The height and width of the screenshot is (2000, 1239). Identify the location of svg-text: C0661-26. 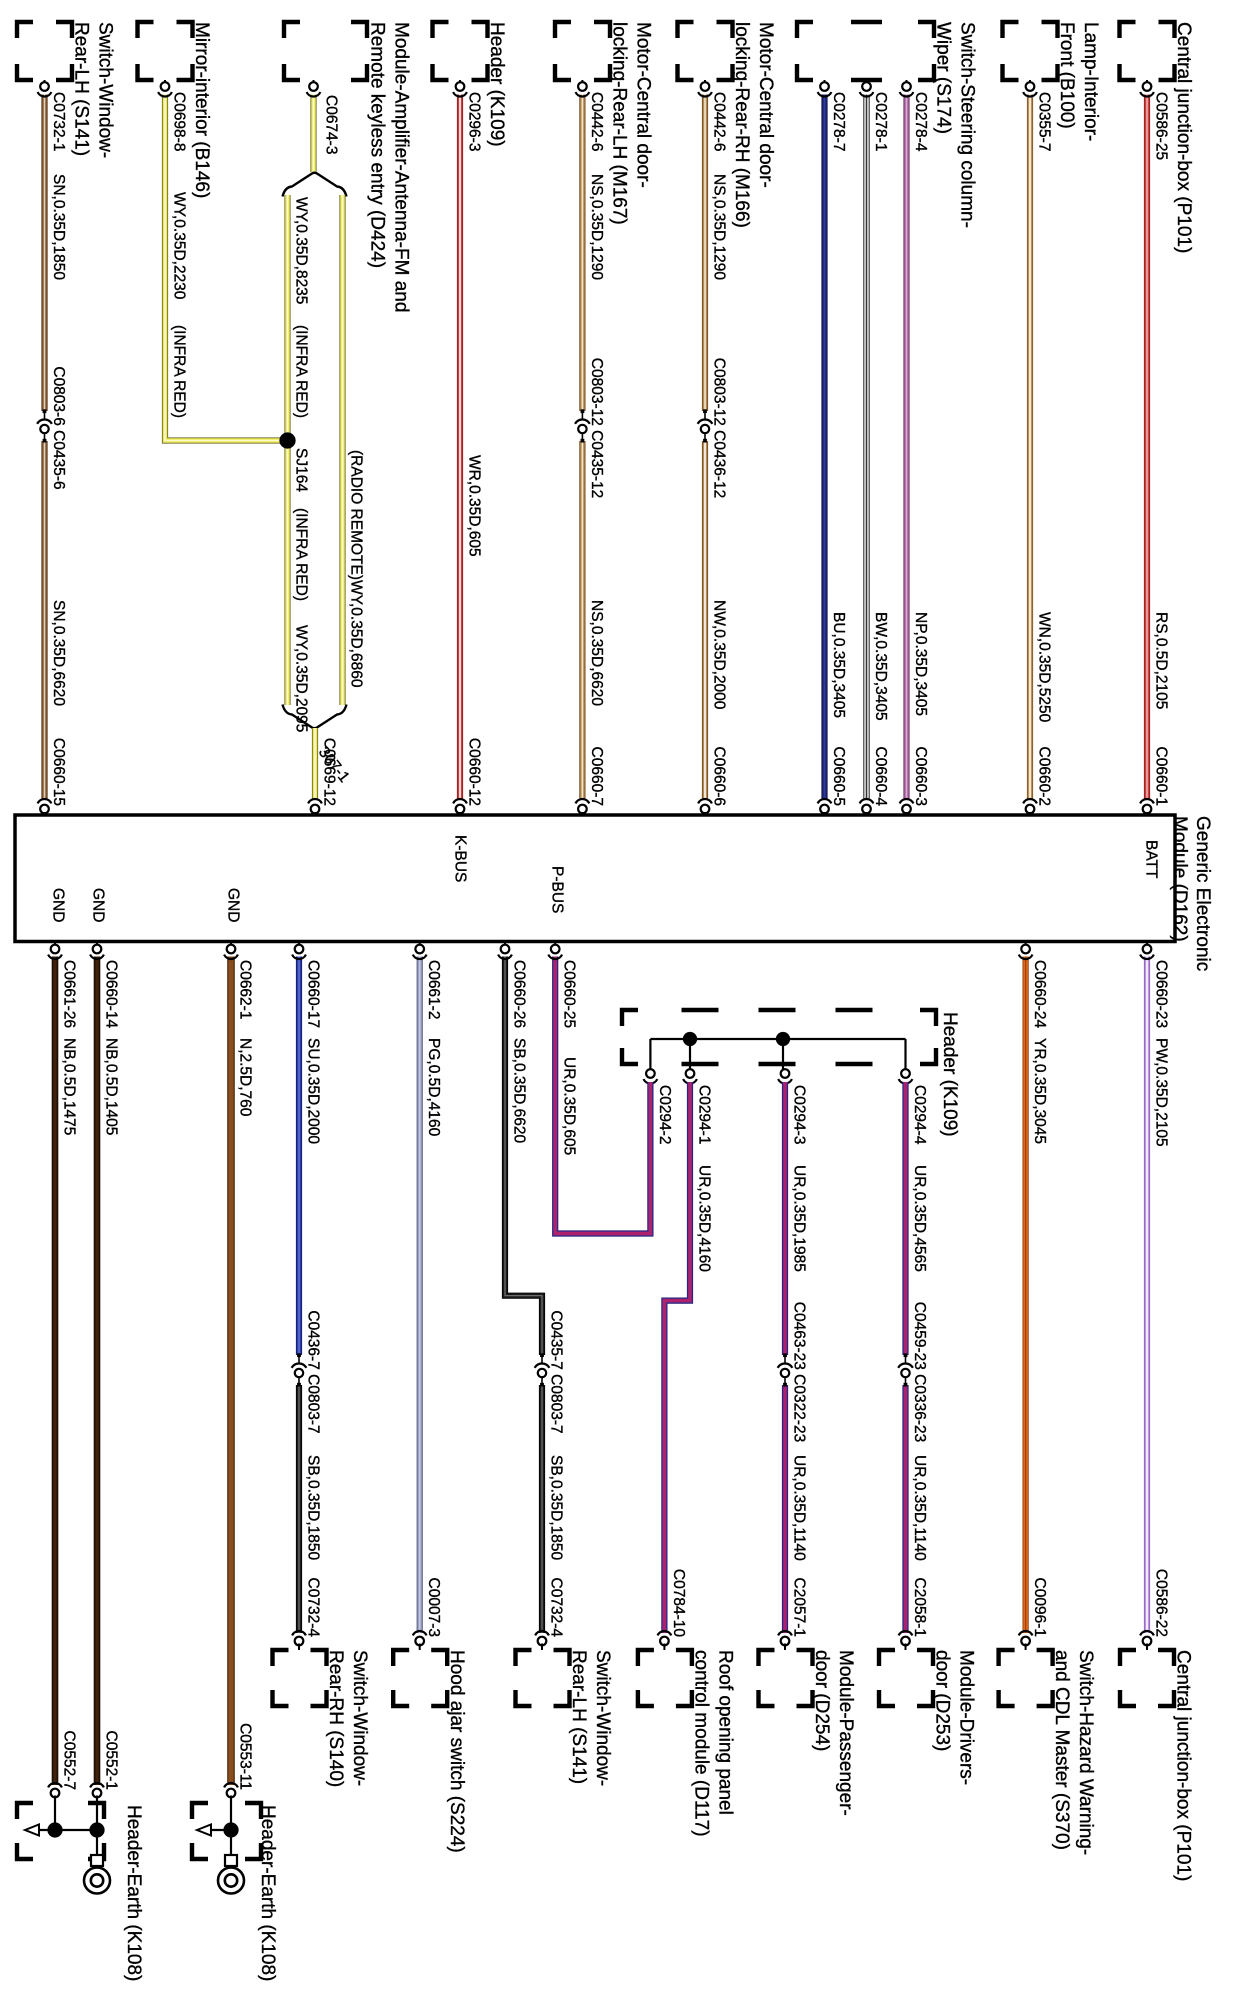
(69, 994).